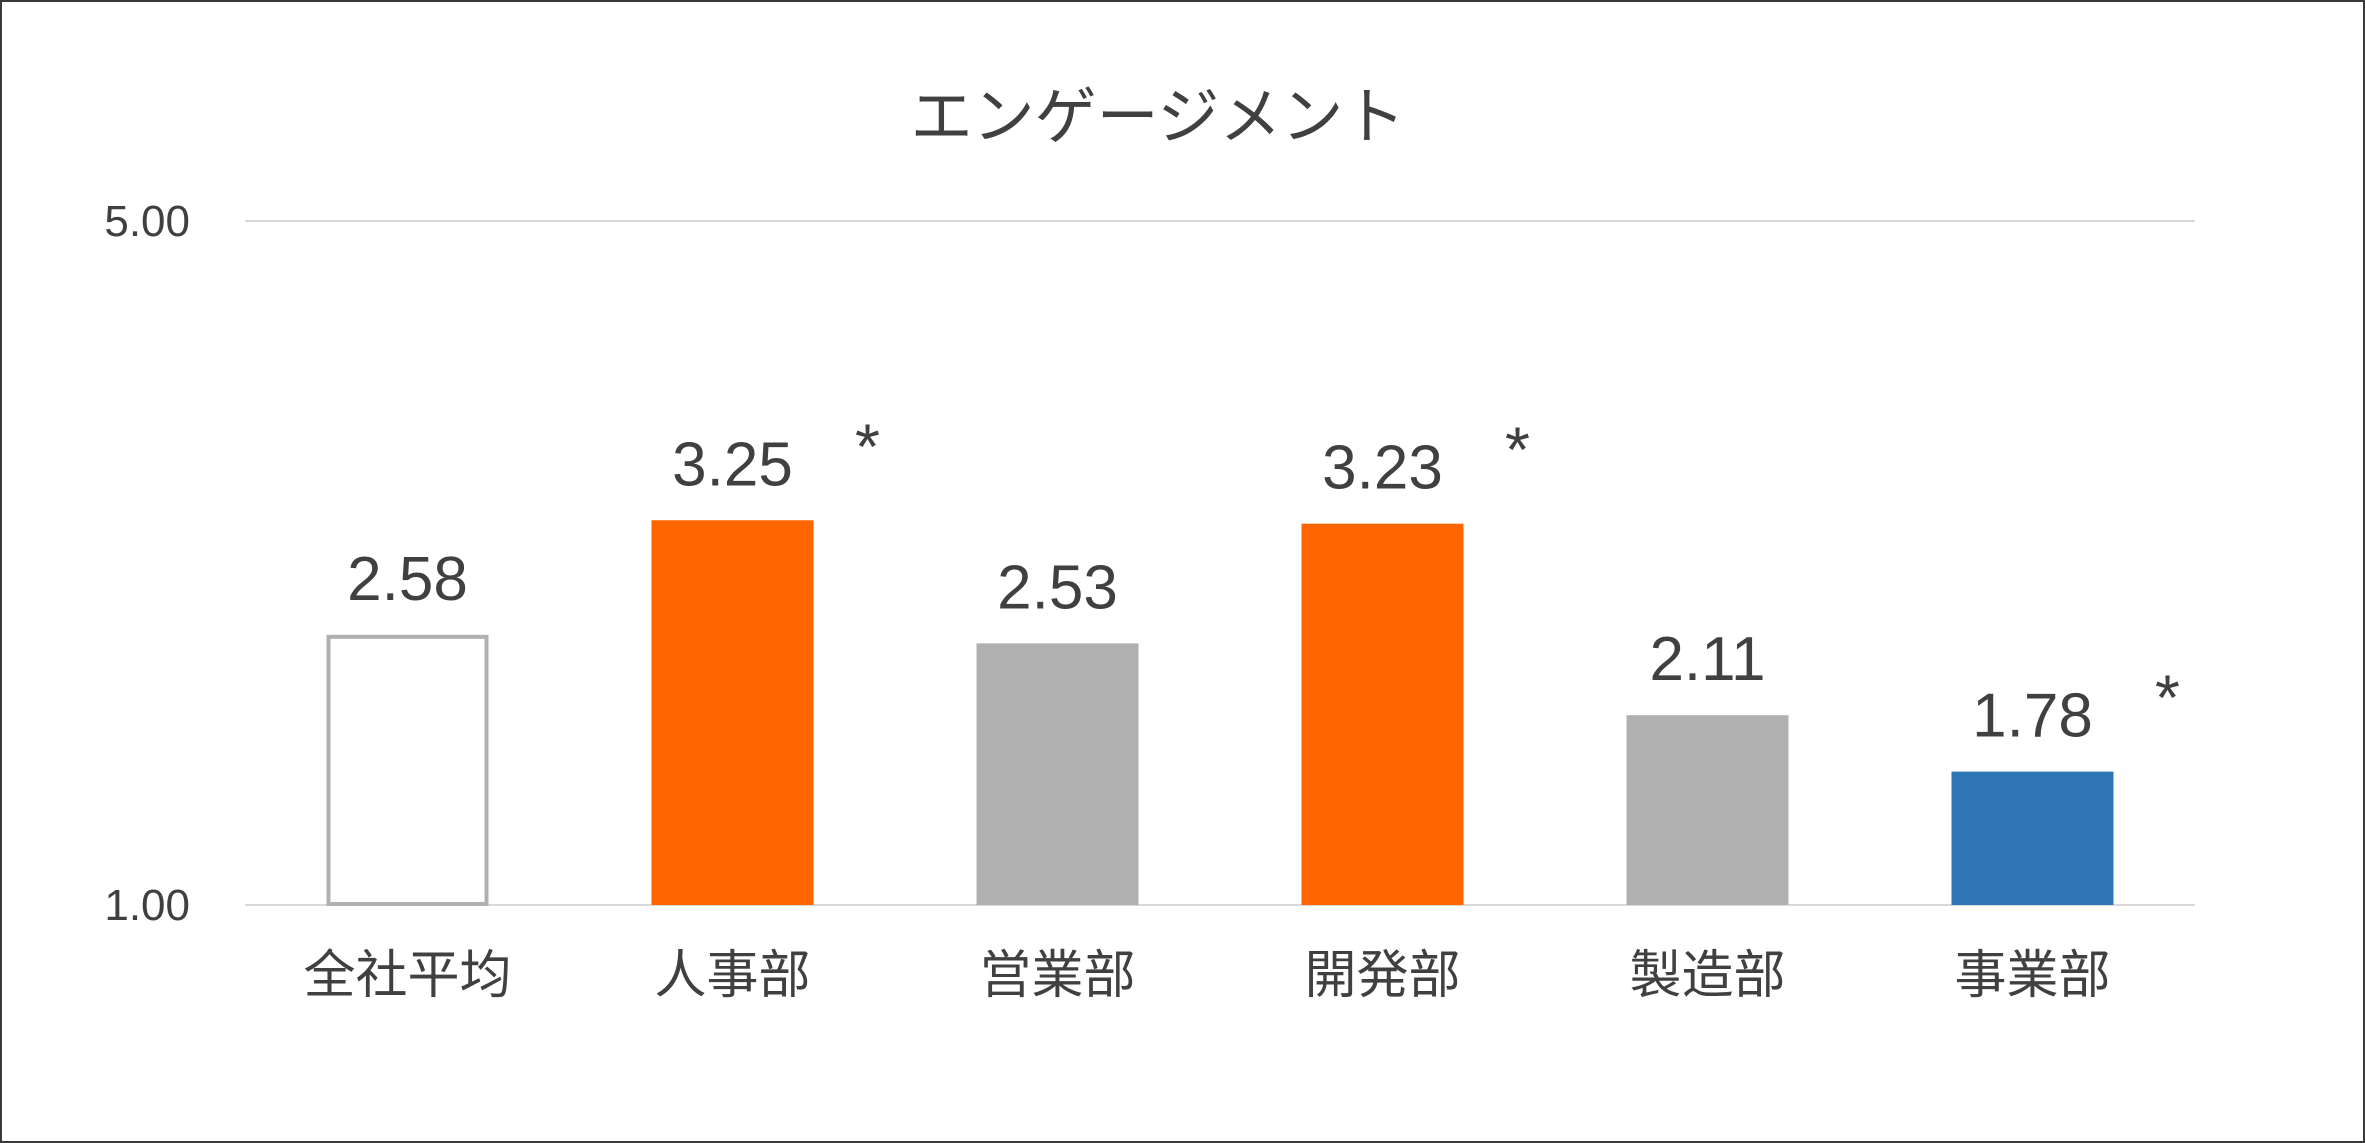 This screenshot has width=2365, height=1143. Describe the element at coordinates (147, 905) in the screenshot. I see `y-tick-label: 1.00` at that location.